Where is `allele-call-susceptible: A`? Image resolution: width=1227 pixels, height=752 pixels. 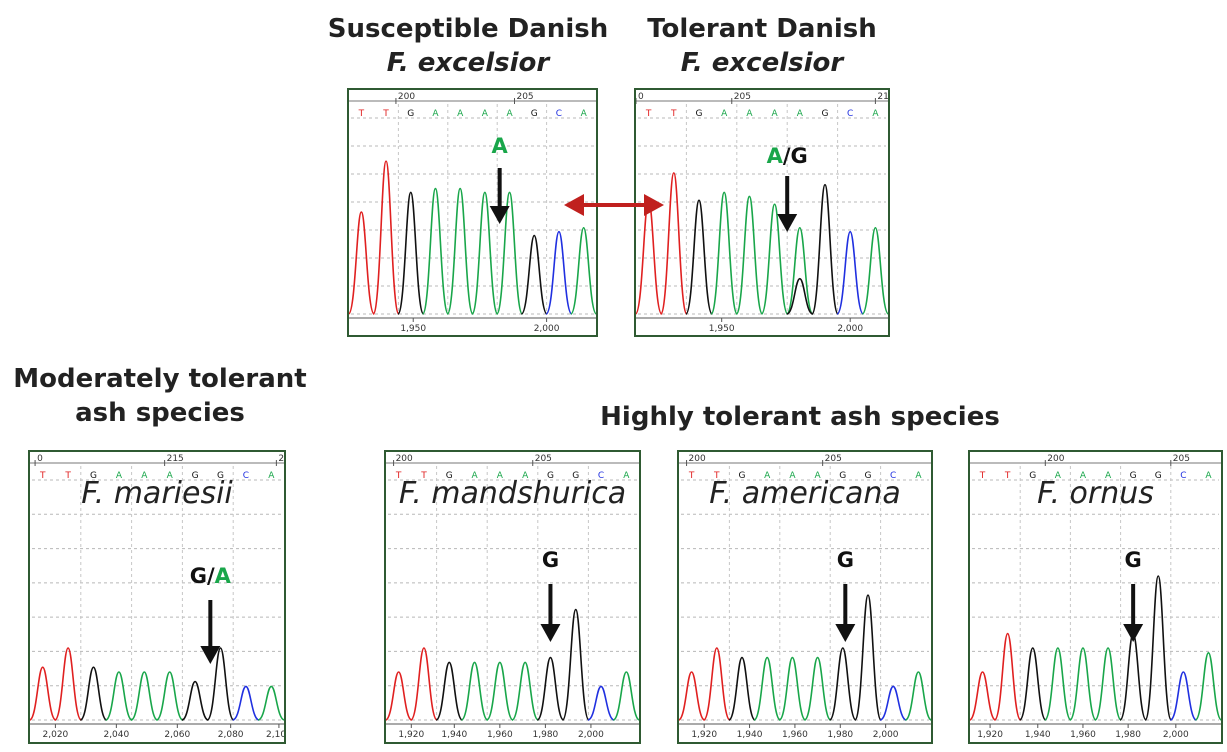 allele-call-susceptible: A is located at coordinates (500, 146).